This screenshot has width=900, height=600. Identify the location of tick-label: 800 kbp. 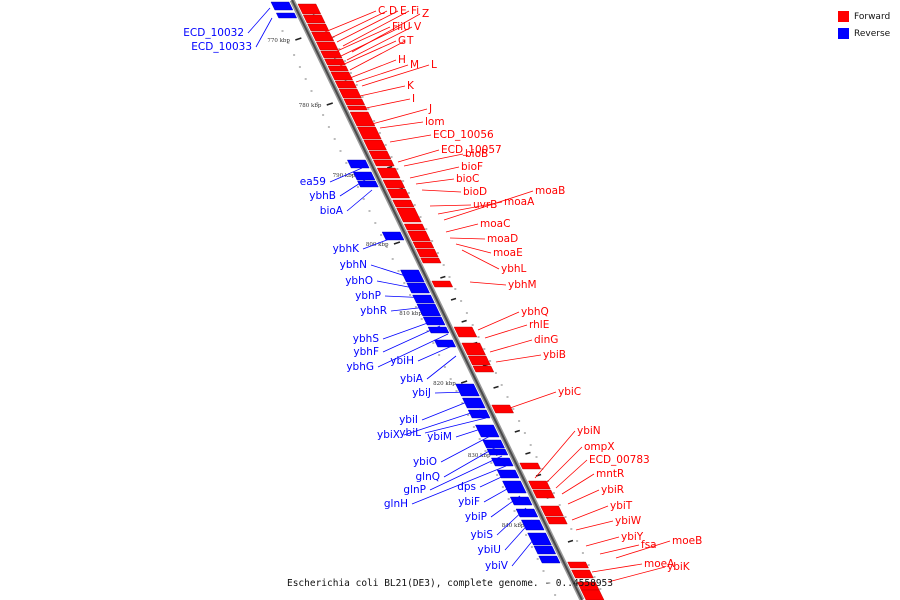
(377, 245).